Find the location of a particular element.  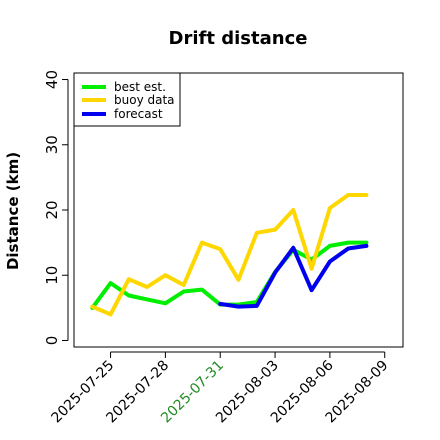

legend-label-buoy-data: buoy data is located at coordinates (144, 100).